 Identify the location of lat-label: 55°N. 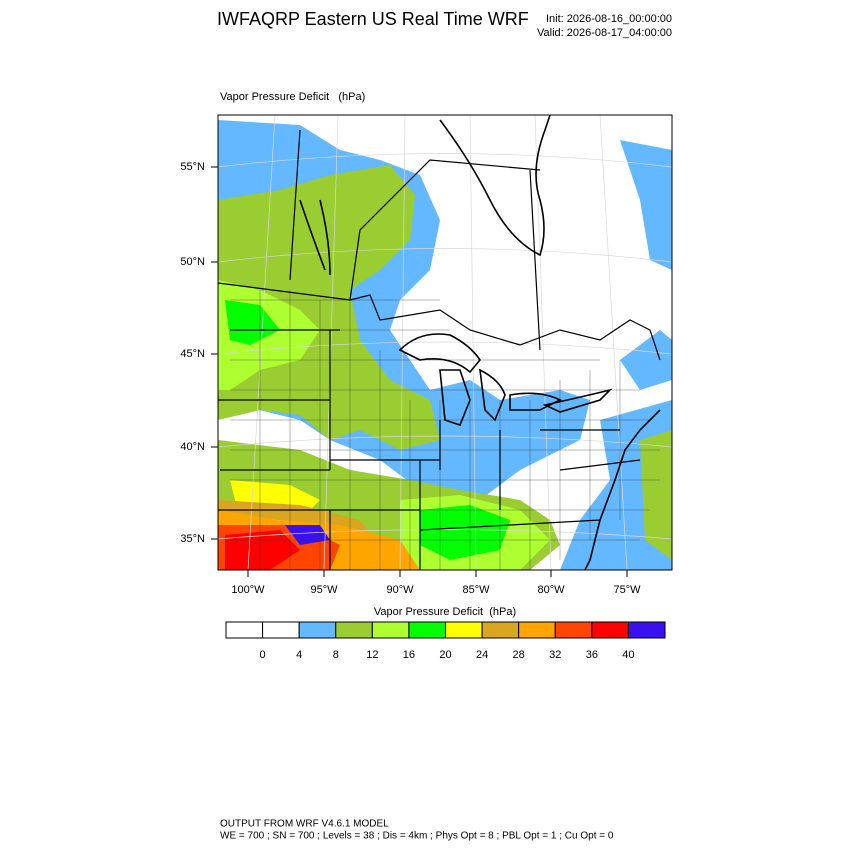
(192, 167).